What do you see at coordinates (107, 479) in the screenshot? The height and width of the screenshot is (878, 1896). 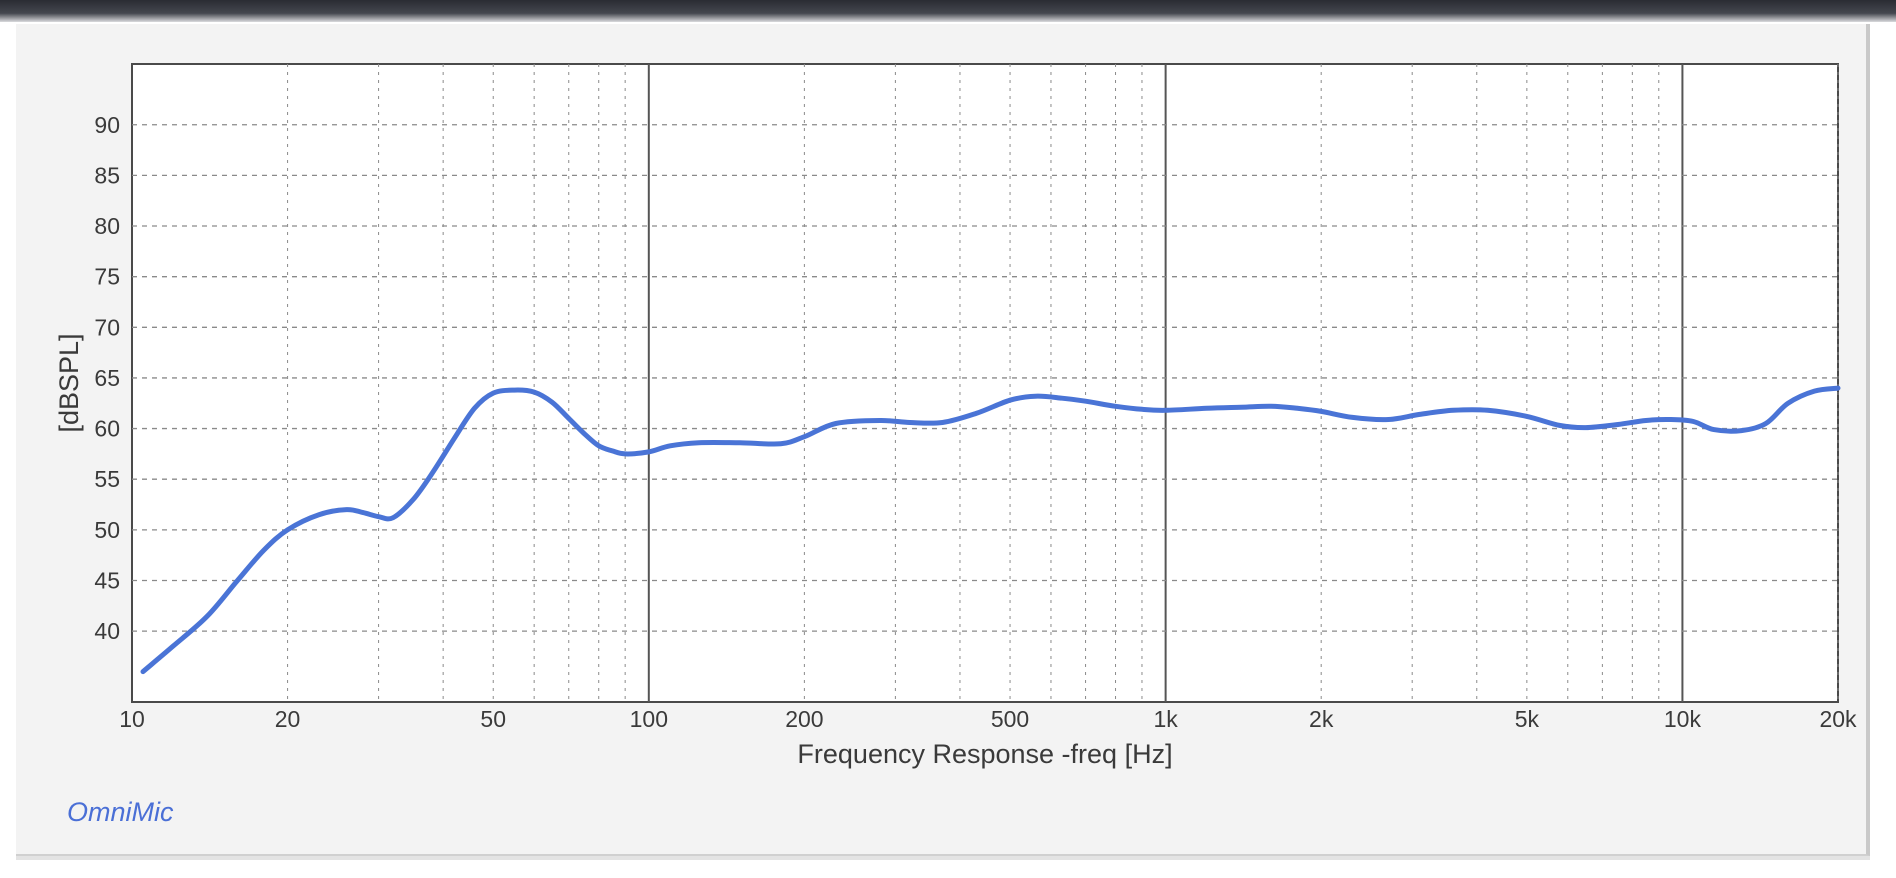 I see `y-tick-label: 55` at bounding box center [107, 479].